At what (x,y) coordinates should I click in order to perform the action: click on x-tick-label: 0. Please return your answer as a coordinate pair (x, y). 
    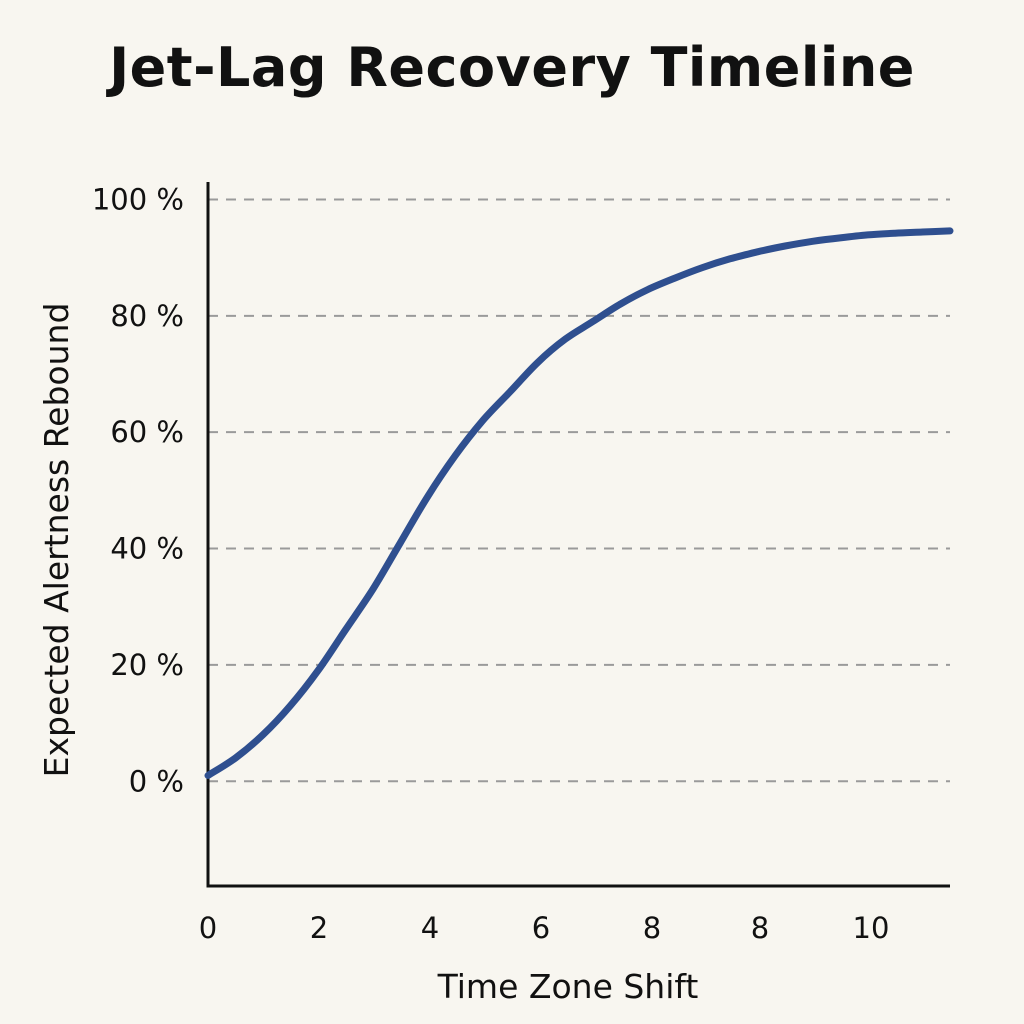
    Looking at the image, I should click on (208, 928).